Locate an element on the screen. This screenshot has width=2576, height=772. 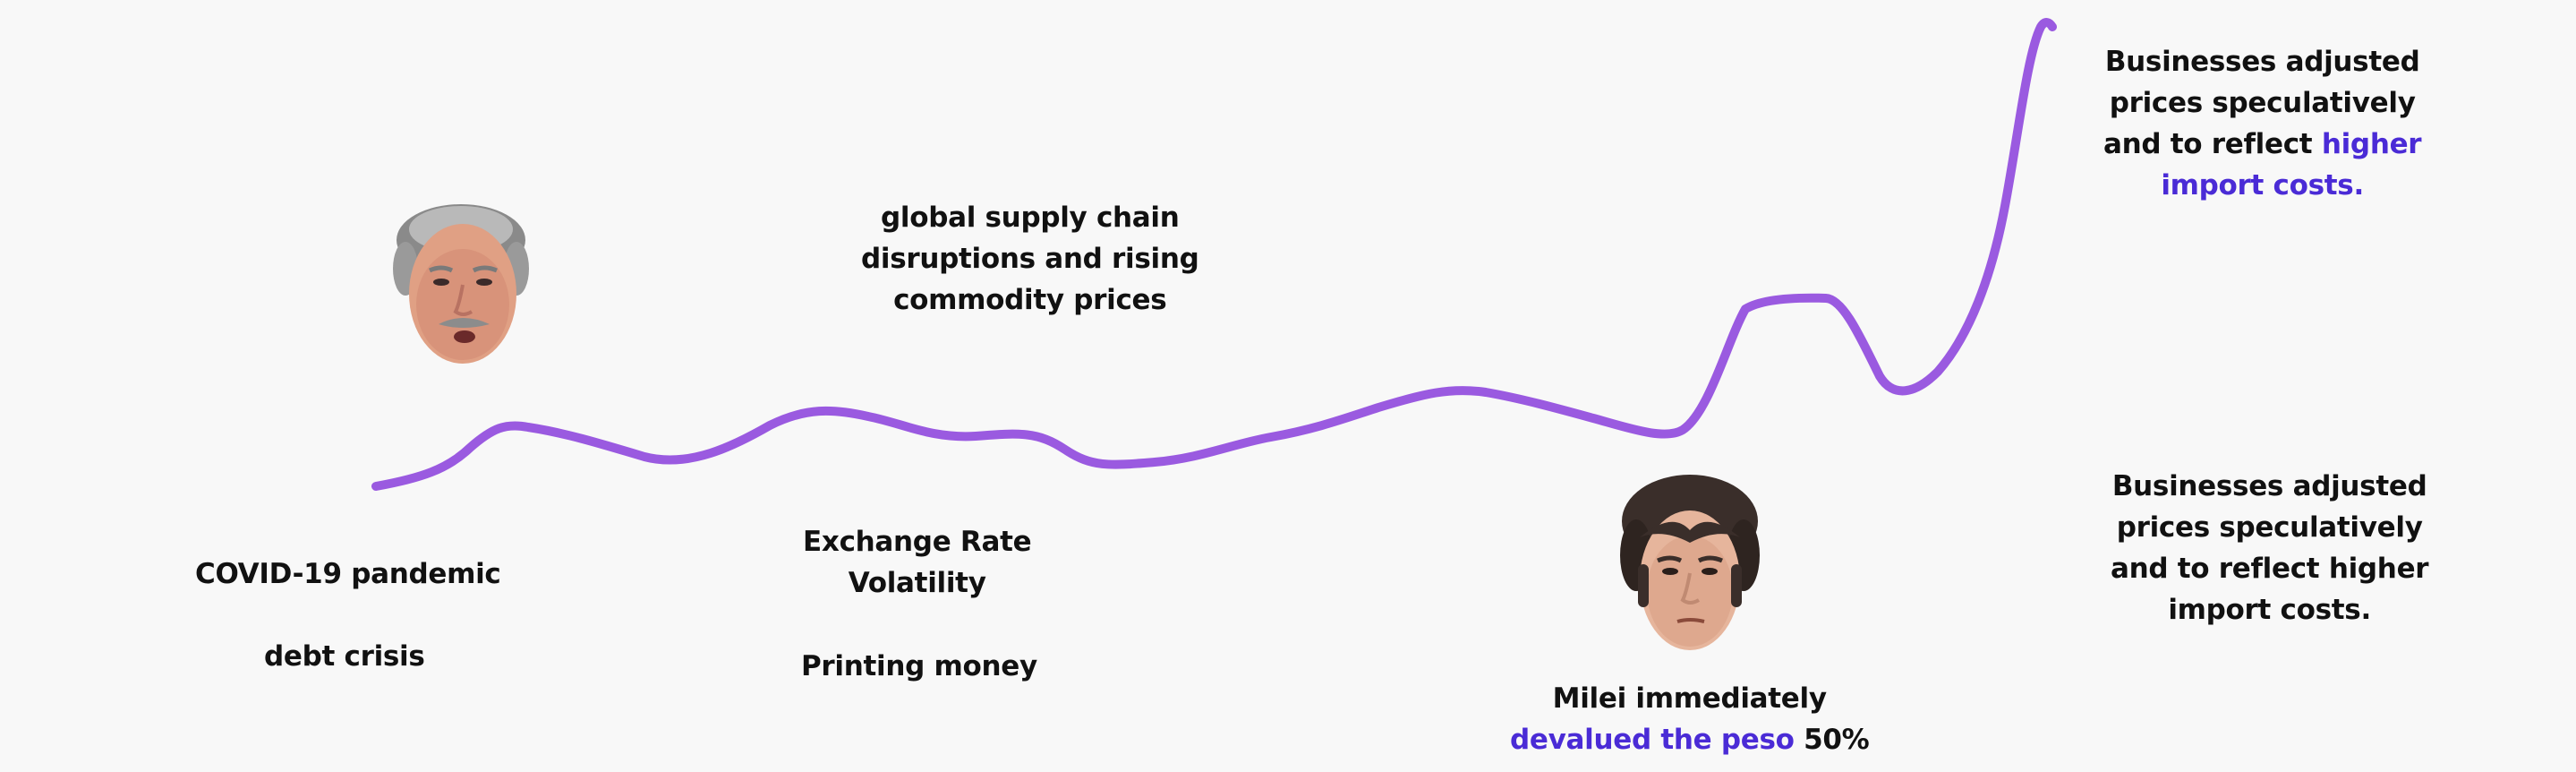
supply-line-1: global supply chain is located at coordinates (1030, 218).